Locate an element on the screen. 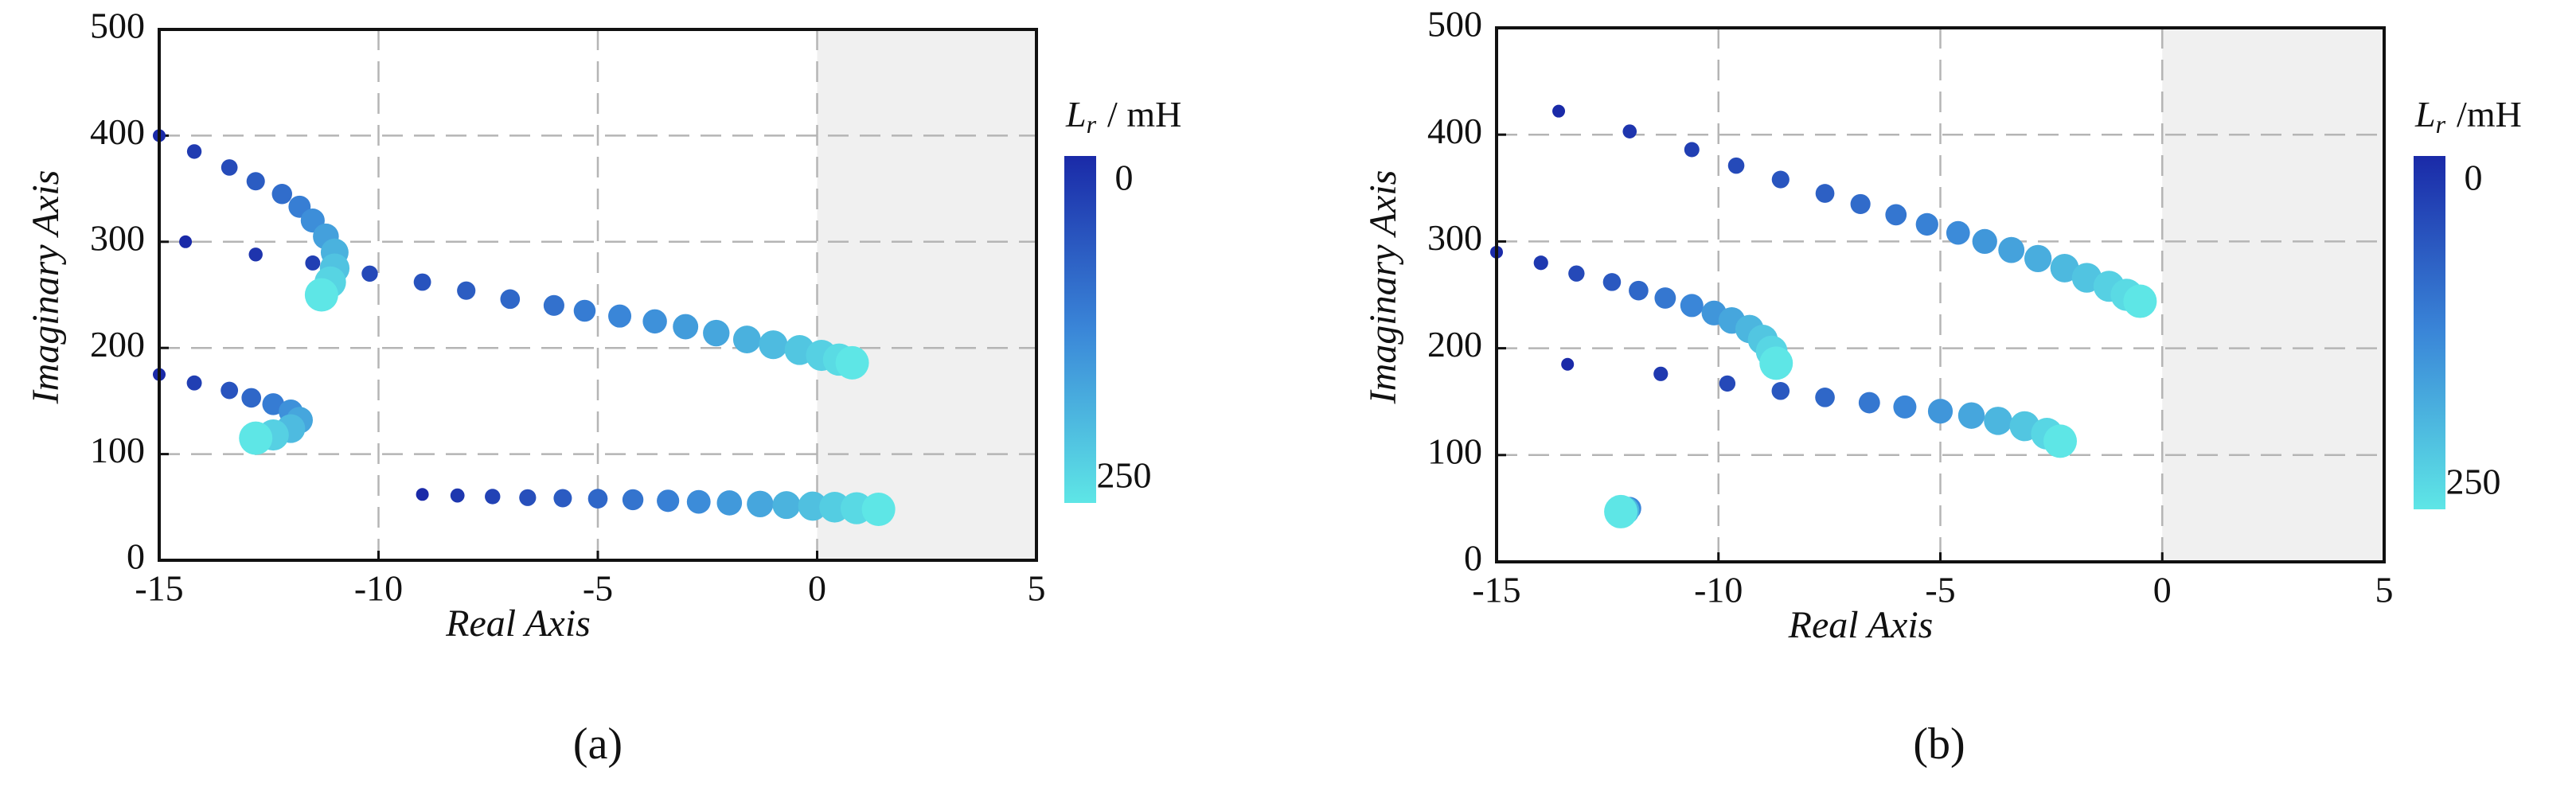 The image size is (2576, 799). panel-label: (a) is located at coordinates (598, 744).